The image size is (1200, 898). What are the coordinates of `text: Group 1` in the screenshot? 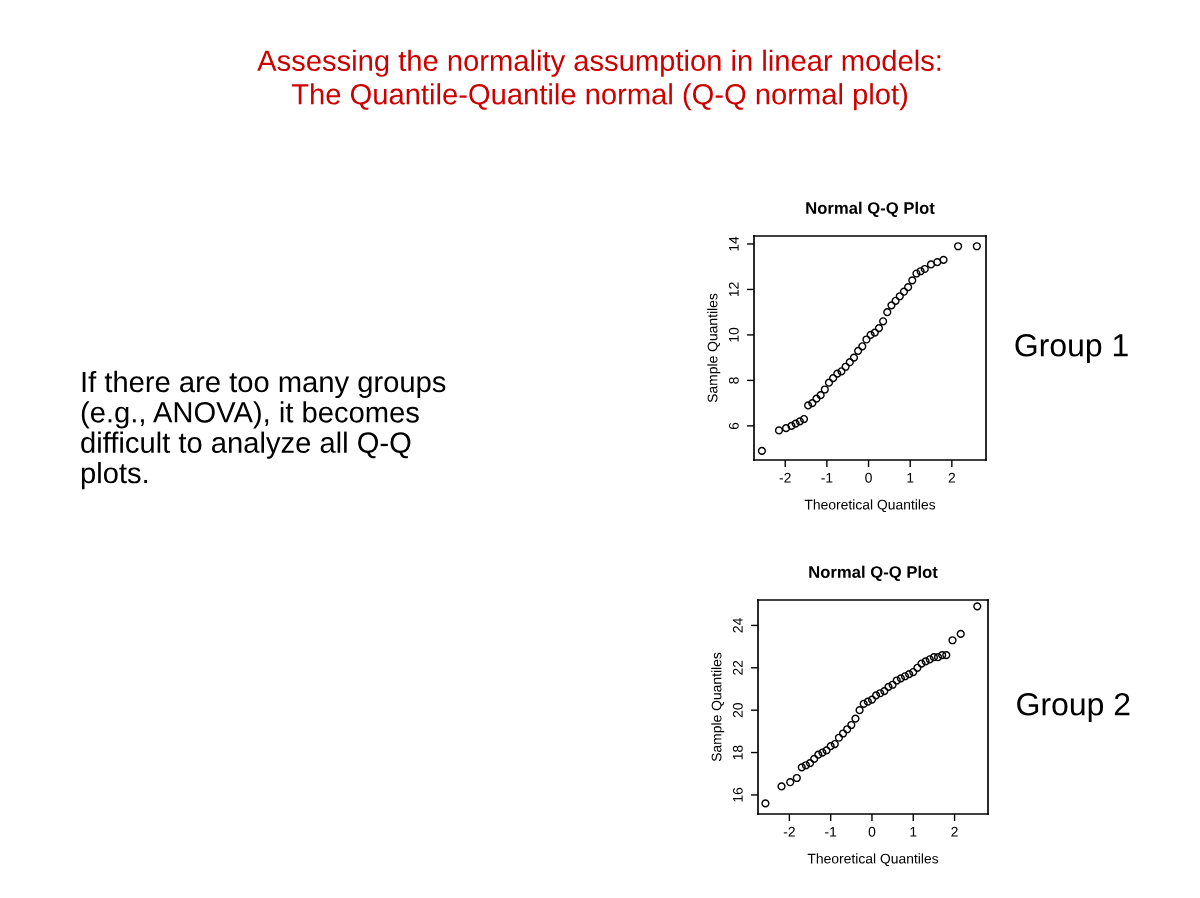 It's located at (1071, 348).